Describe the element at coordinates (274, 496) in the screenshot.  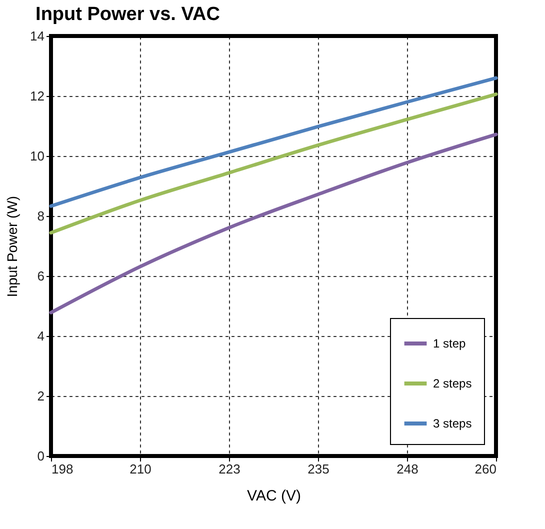
I see `x-axis-title: VAC (V)` at that location.